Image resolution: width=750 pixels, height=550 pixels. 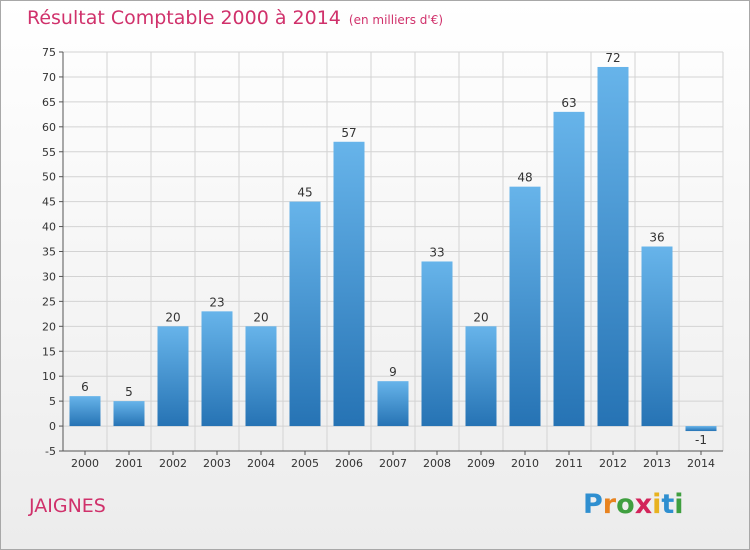 What do you see at coordinates (49, 177) in the screenshot?
I see `y-tick-label: 50` at bounding box center [49, 177].